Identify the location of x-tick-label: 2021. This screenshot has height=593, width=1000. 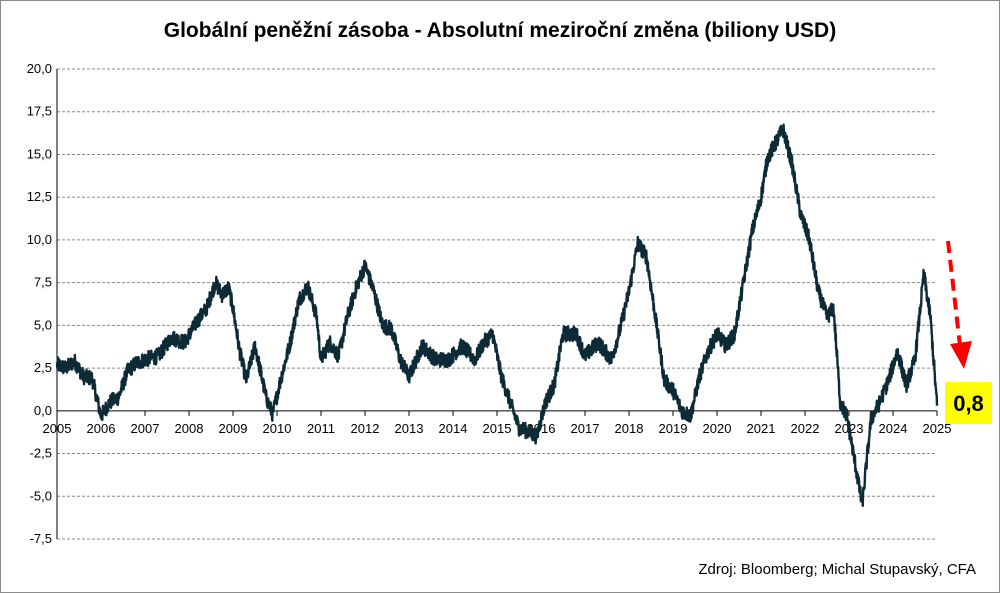
(761, 428).